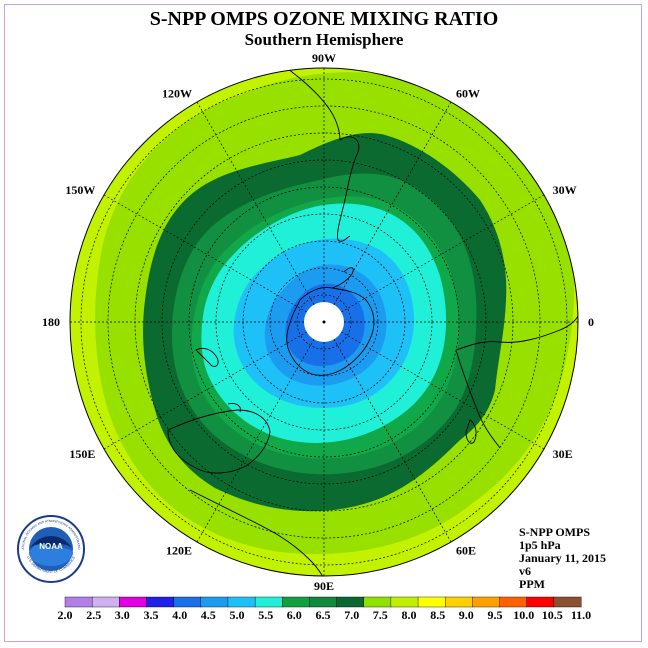 Image resolution: width=648 pixels, height=648 pixels. Describe the element at coordinates (554, 532) in the screenshot. I see `info-instrument: S-NPP OMPS` at that location.